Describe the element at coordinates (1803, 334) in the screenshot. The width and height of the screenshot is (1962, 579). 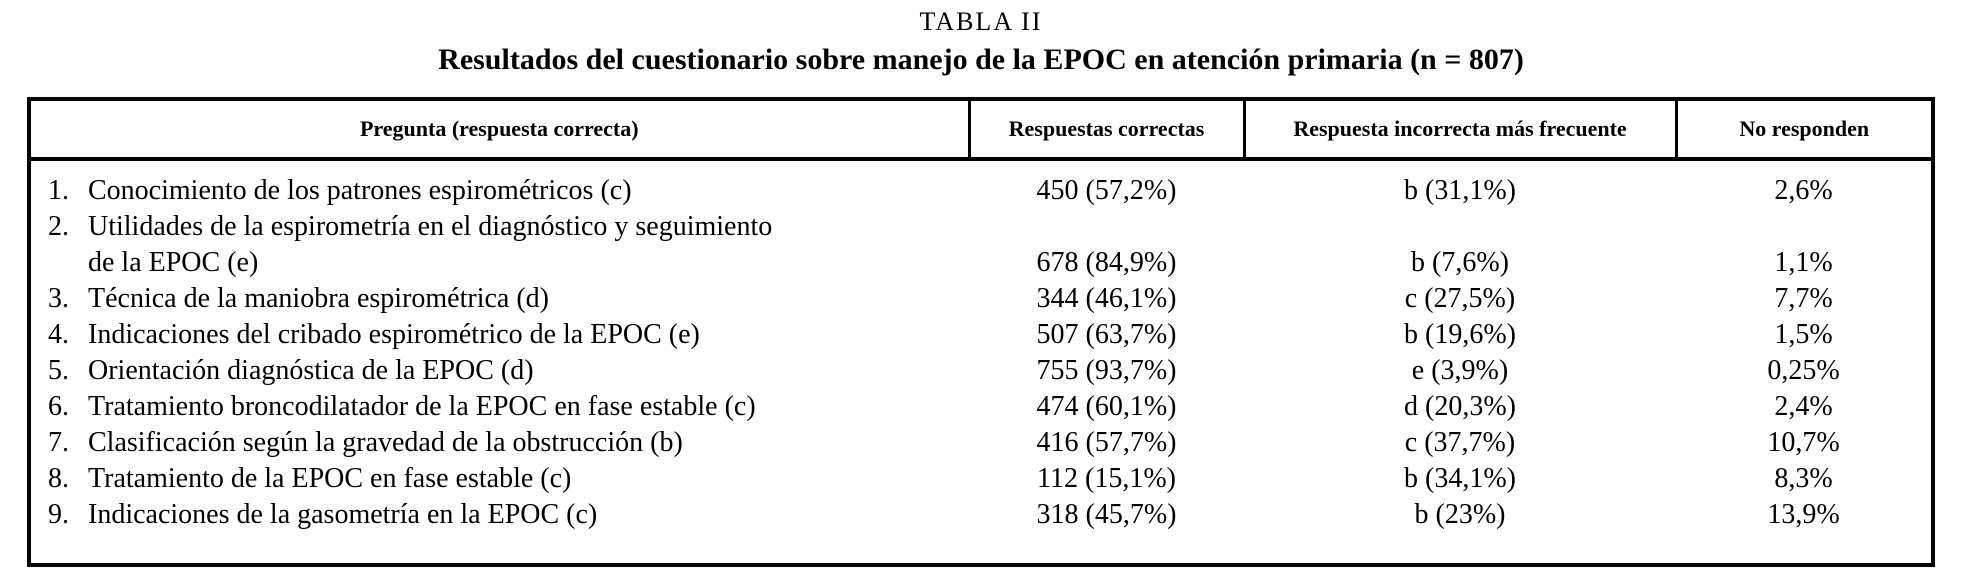
I see `no-answer-cell: 1,5%` at that location.